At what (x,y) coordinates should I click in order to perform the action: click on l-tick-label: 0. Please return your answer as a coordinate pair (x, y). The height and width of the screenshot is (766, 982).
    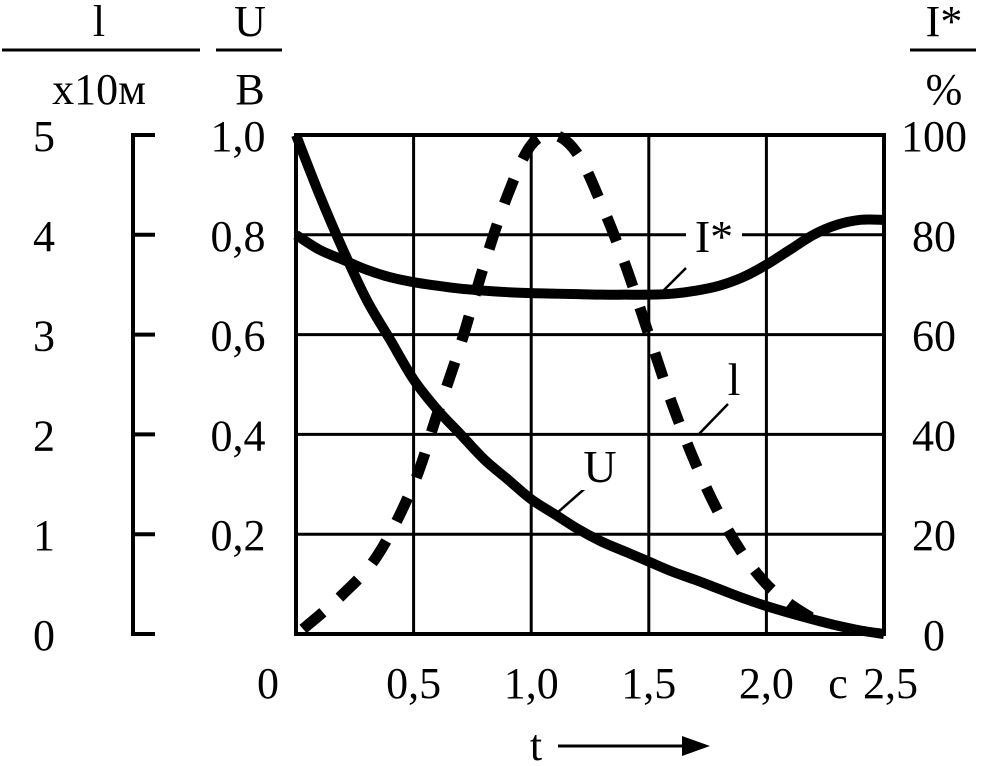
    Looking at the image, I should click on (44, 635).